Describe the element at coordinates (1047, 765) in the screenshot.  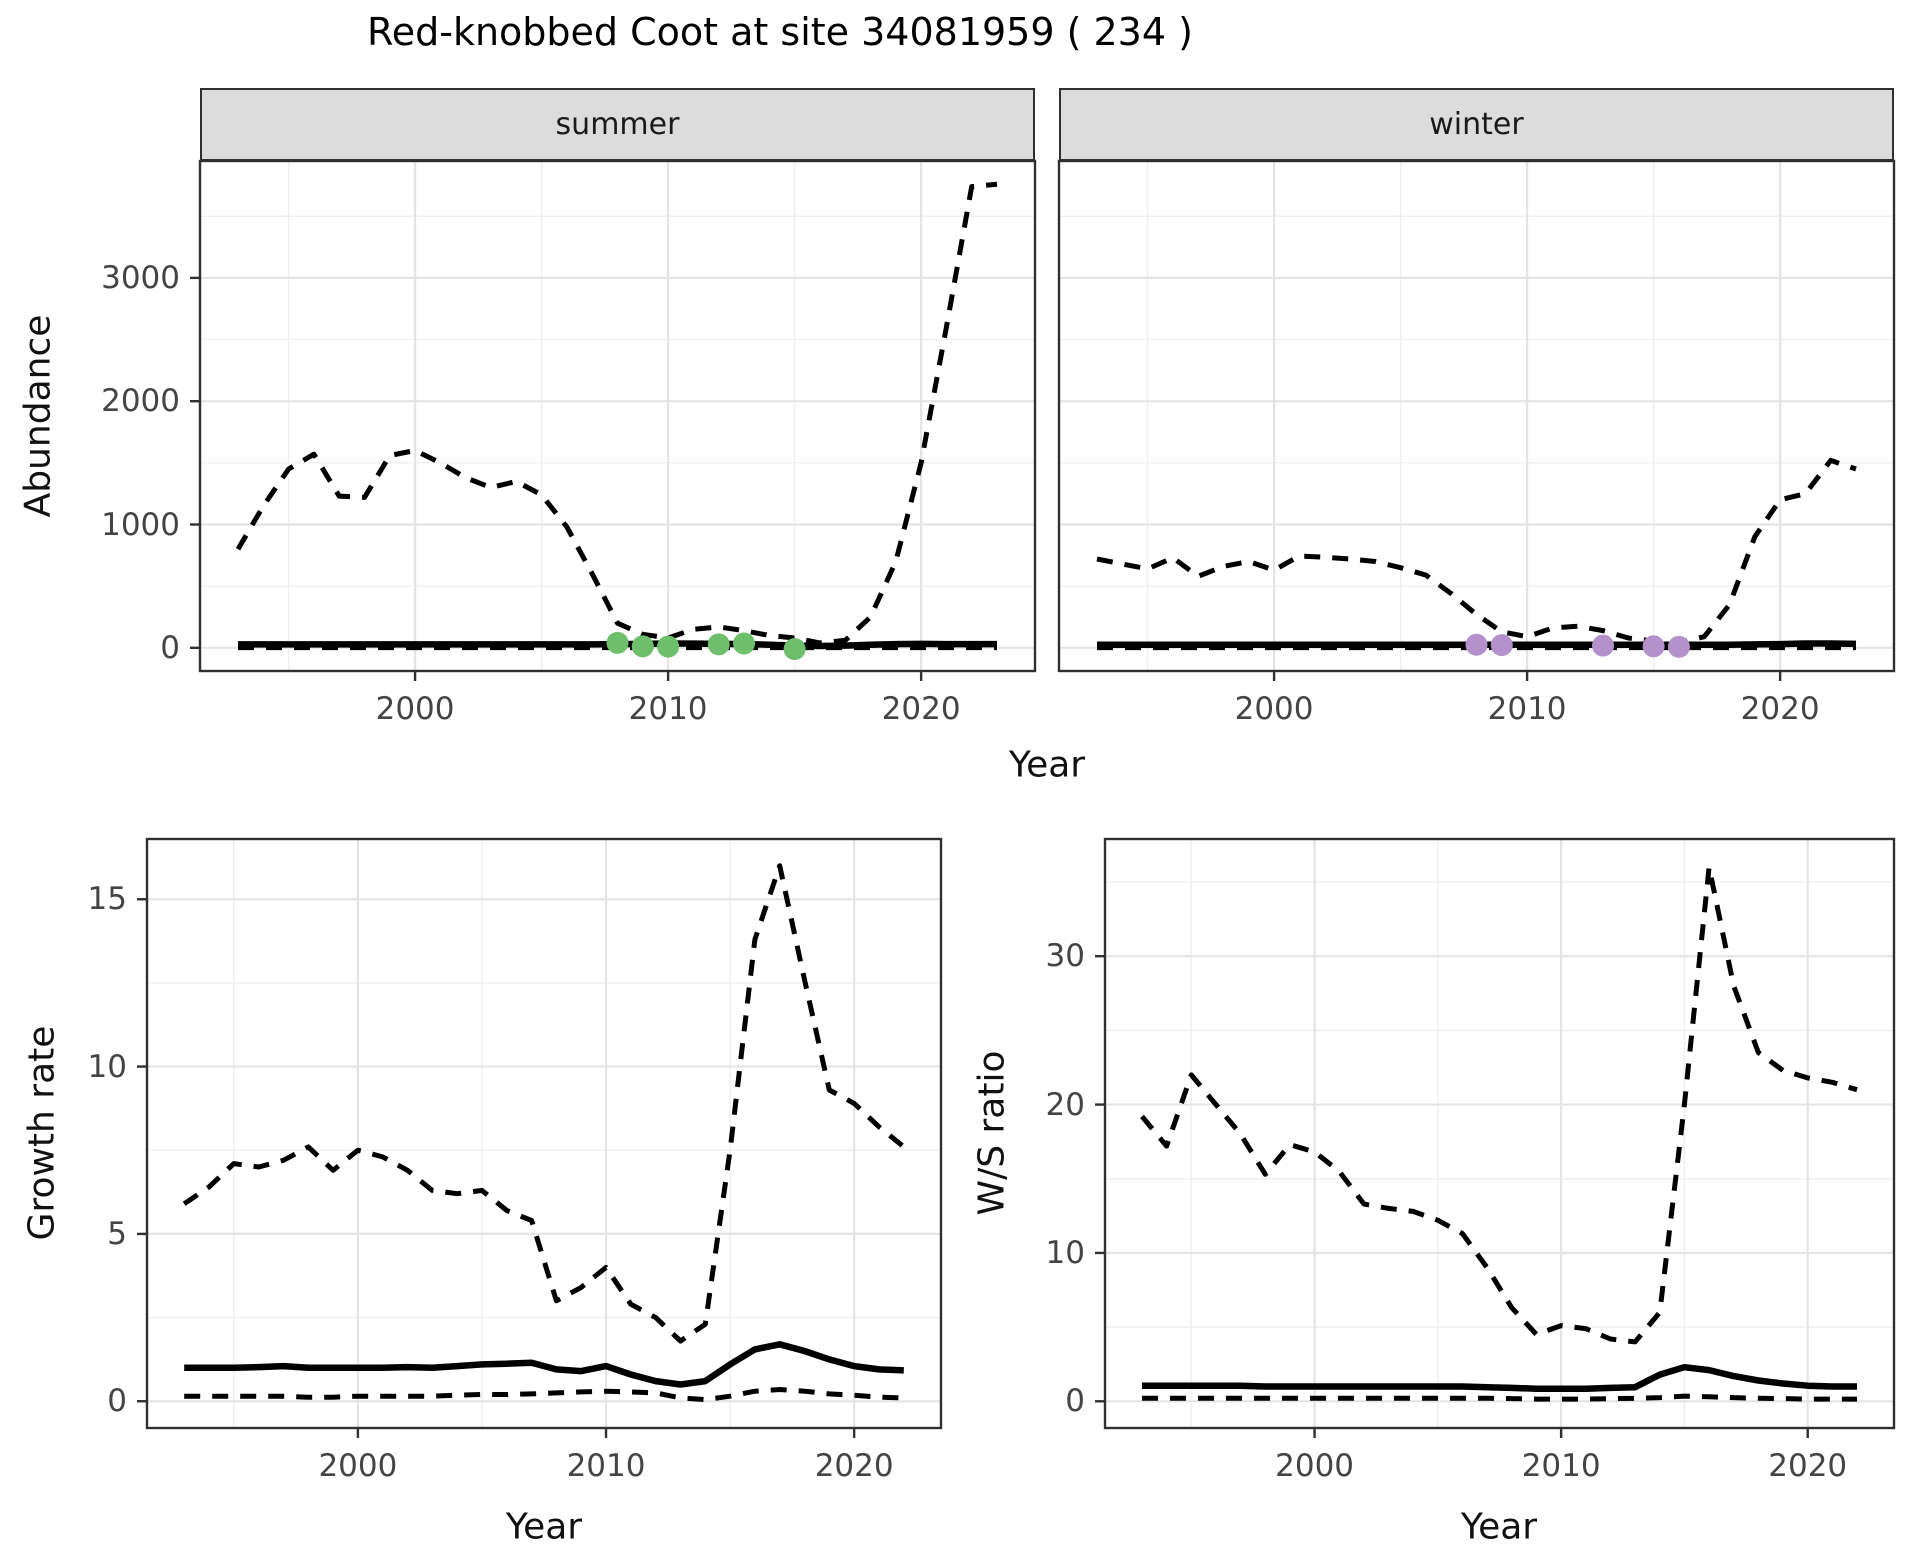
I see `x-axis-title-top: Year` at that location.